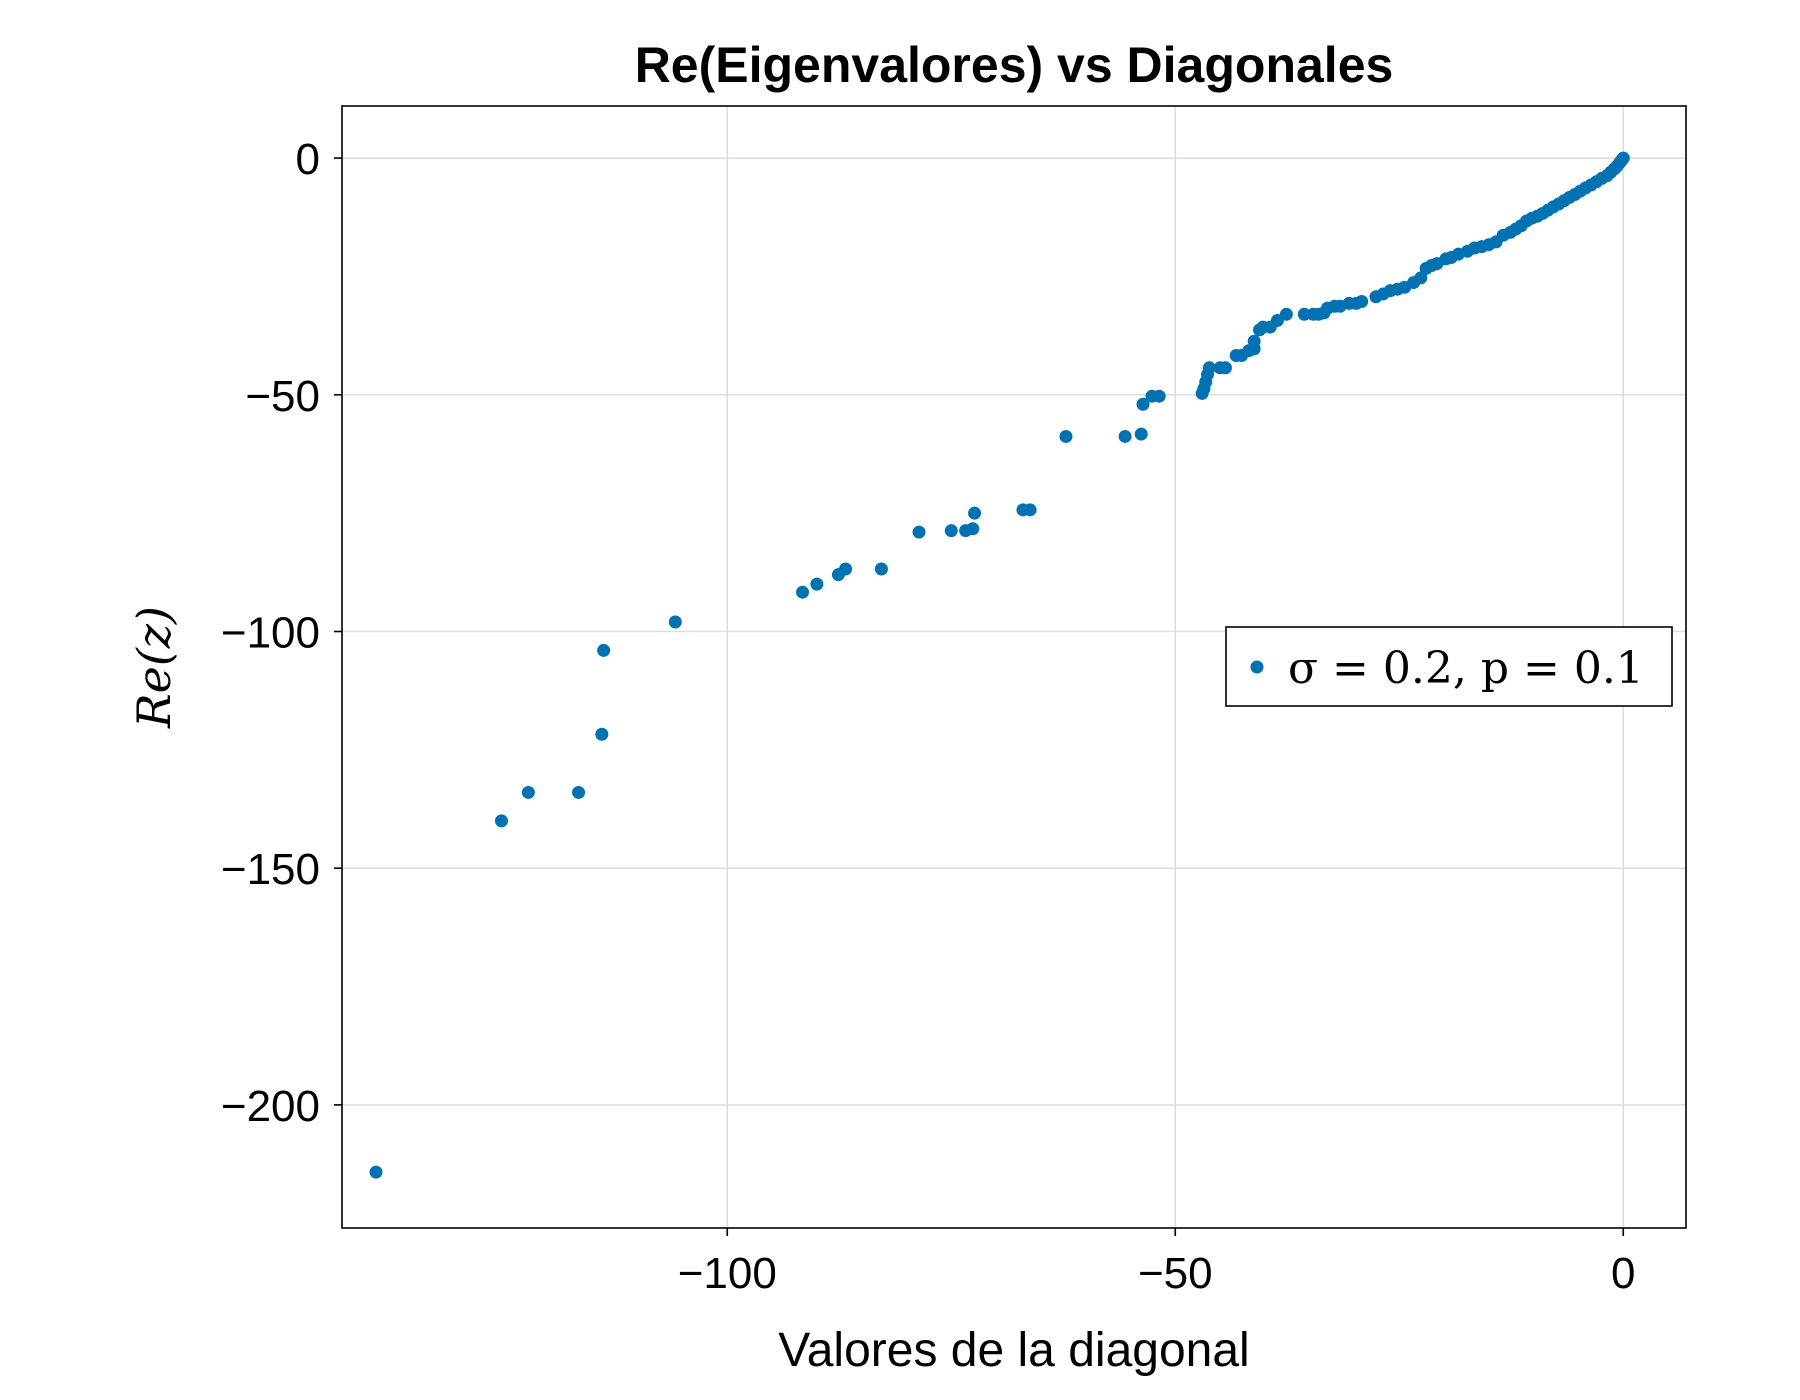  I want to click on legend-entry-label: σ = 0.2, p = 0.1, so click(1466, 668).